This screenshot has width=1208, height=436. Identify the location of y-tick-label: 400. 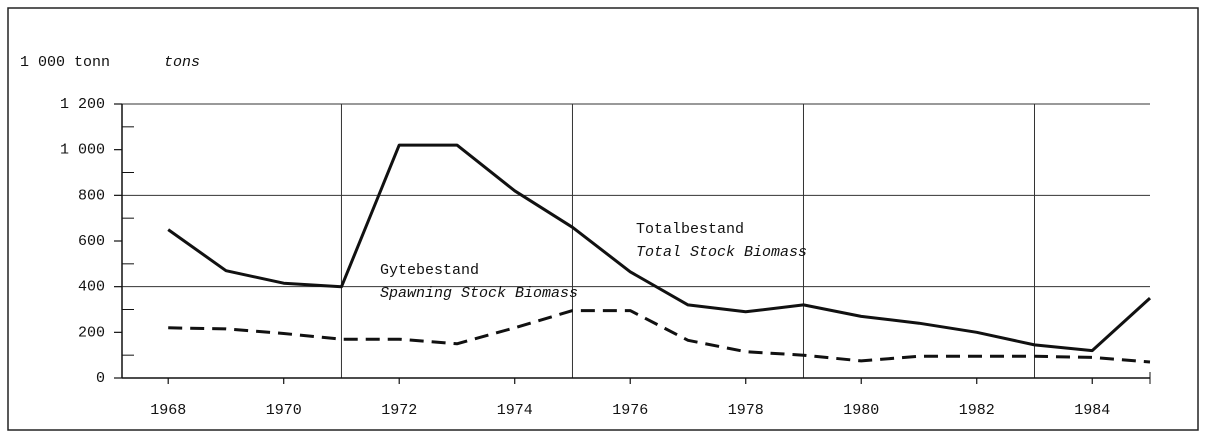
(91, 287).